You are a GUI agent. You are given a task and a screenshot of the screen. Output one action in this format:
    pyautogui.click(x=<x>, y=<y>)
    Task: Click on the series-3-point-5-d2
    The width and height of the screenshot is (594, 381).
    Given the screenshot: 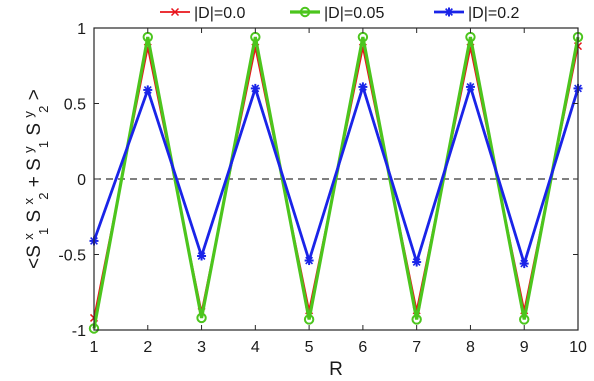 What is the action you would take?
    pyautogui.click(x=309, y=260)
    